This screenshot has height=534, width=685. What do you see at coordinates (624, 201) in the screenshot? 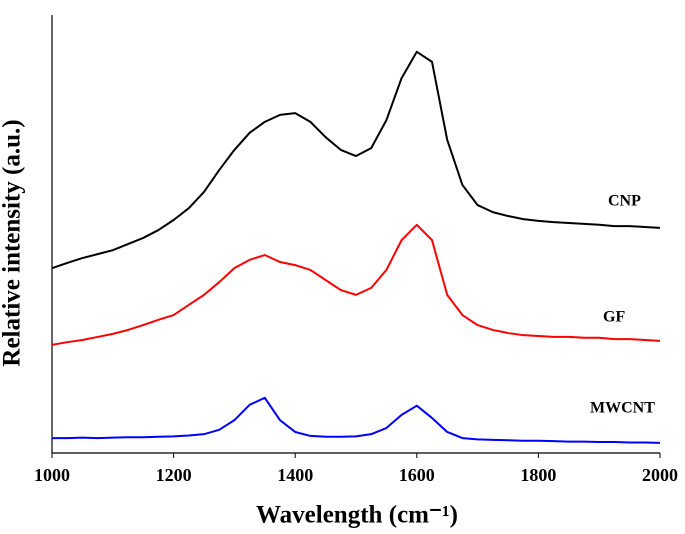
I see `series-label: CNP` at bounding box center [624, 201].